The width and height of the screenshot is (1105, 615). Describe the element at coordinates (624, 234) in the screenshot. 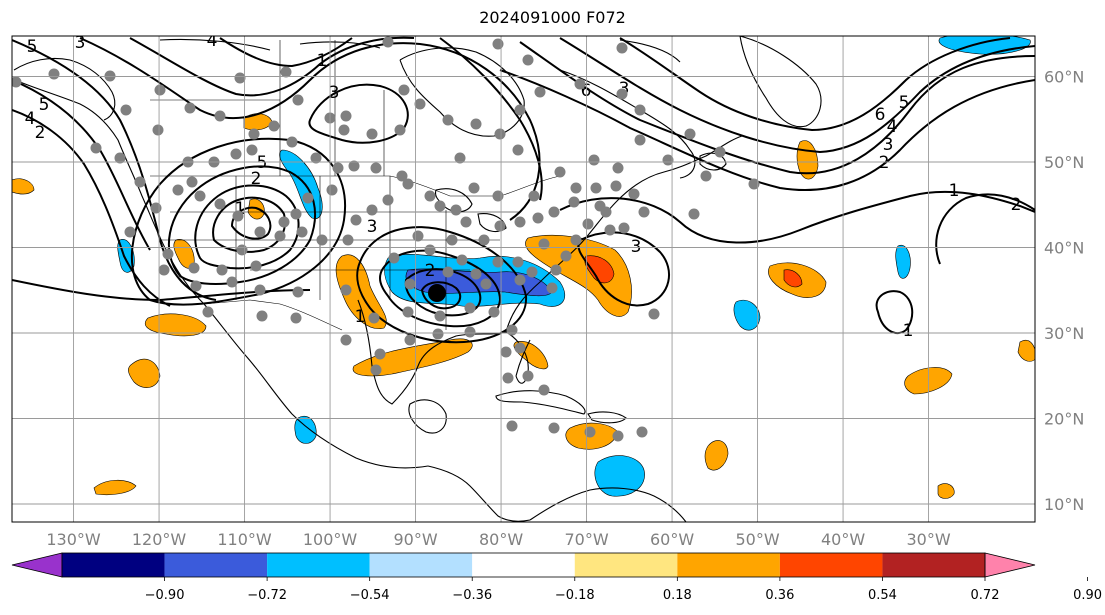

I see `east-coast` at that location.